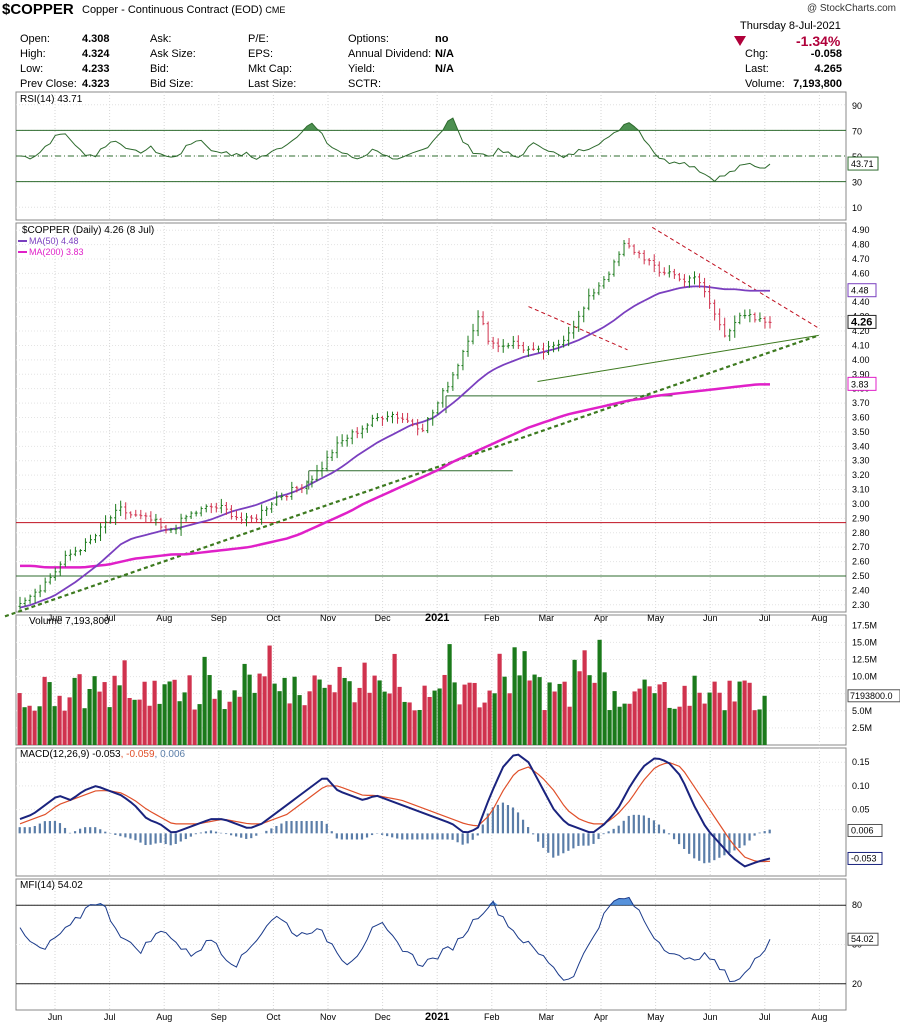 This screenshot has width=900, height=1023. Describe the element at coordinates (368, 39) in the screenshot. I see `quote4-label: Options:` at that location.